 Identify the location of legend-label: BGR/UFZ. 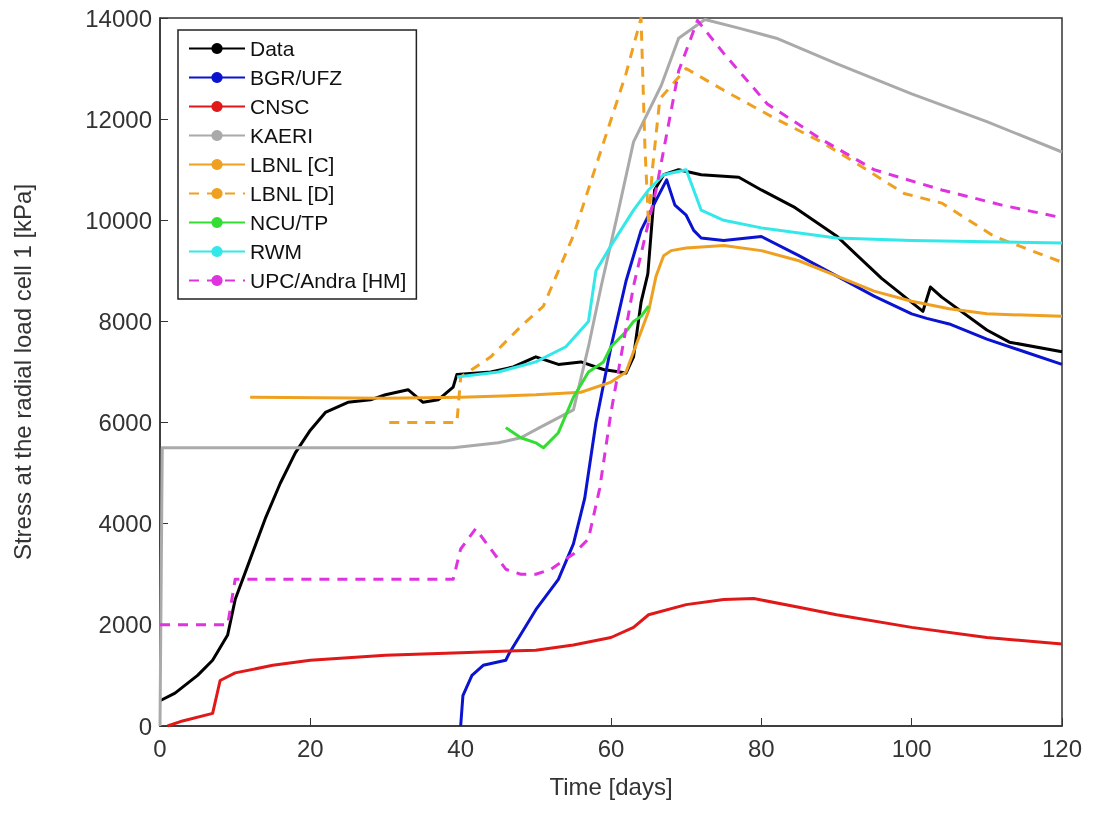
(296, 77).